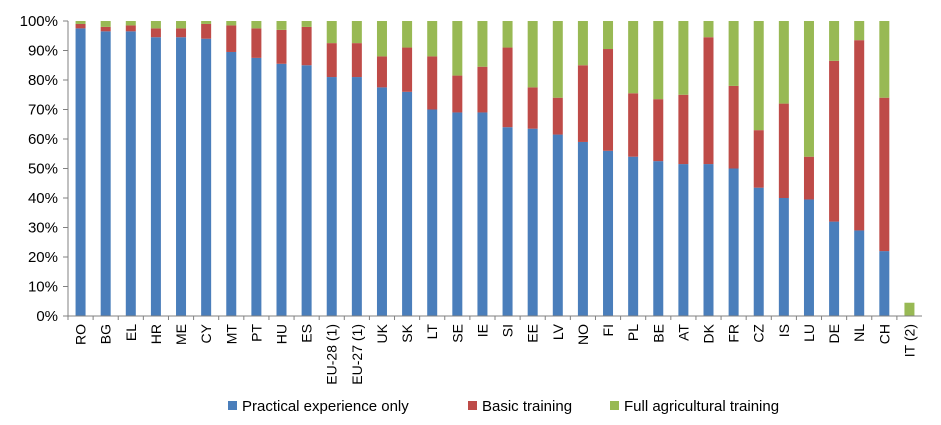  I want to click on x-tick-label: LU, so click(809, 333).